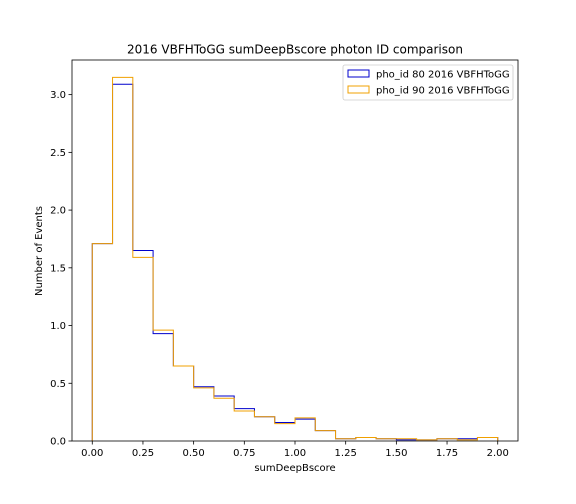 This screenshot has height=504, width=576. Describe the element at coordinates (58, 384) in the screenshot. I see `y-tick-label: 0.5` at that location.